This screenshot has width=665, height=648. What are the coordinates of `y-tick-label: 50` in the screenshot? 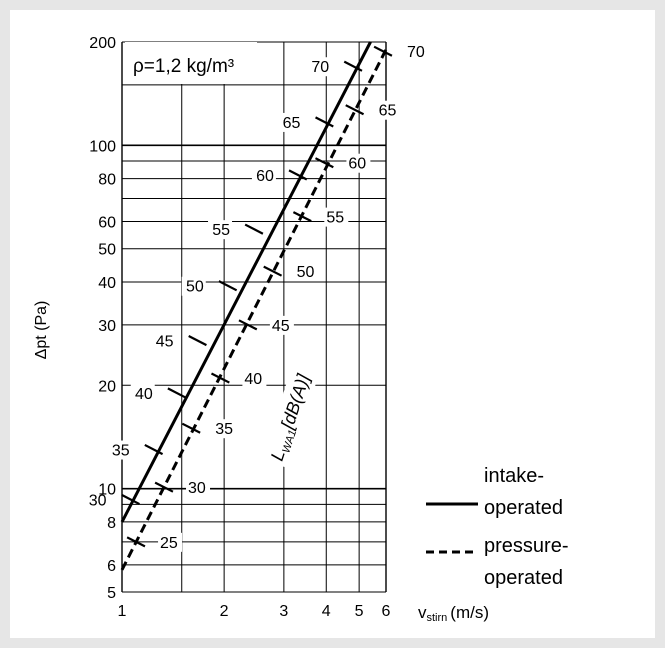 It's located at (107, 250).